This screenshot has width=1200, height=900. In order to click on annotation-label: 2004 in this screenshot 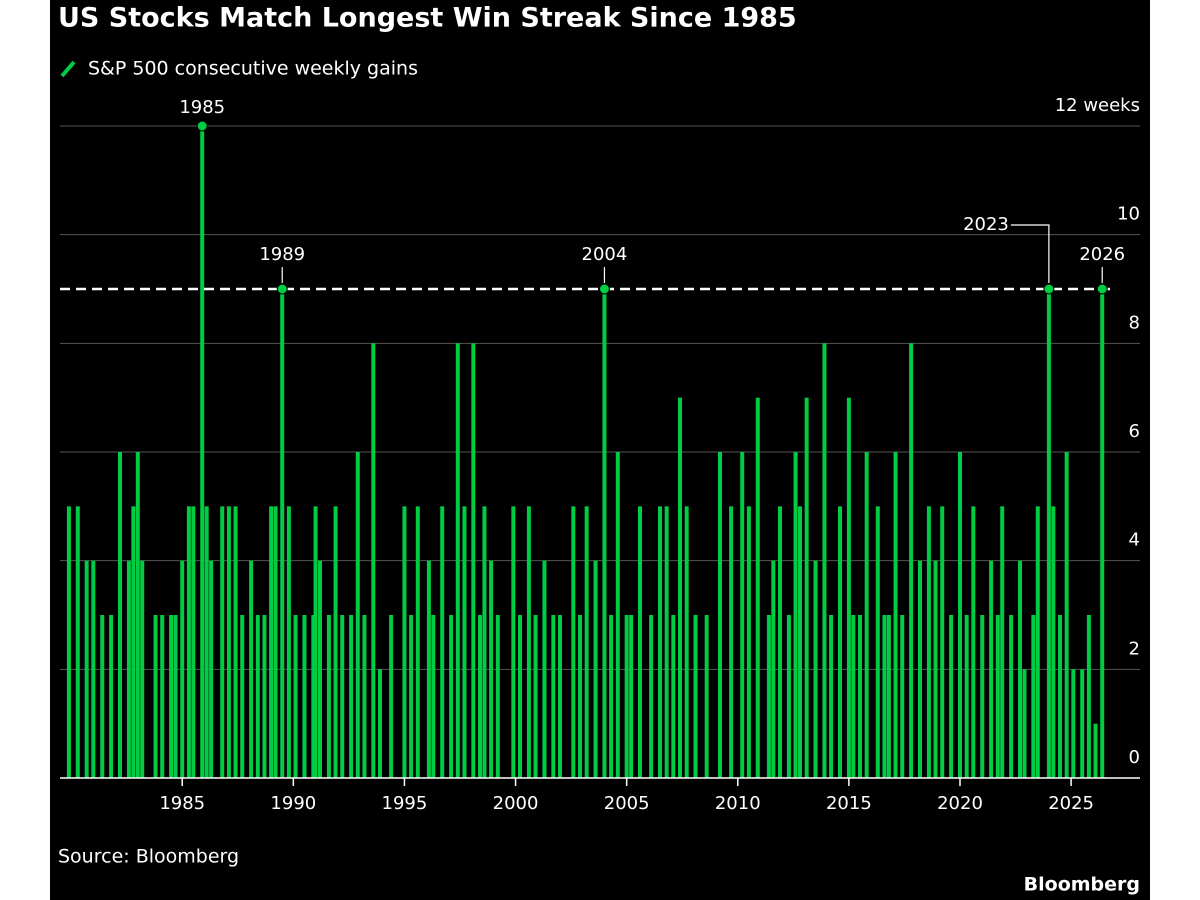, I will do `click(605, 254)`.